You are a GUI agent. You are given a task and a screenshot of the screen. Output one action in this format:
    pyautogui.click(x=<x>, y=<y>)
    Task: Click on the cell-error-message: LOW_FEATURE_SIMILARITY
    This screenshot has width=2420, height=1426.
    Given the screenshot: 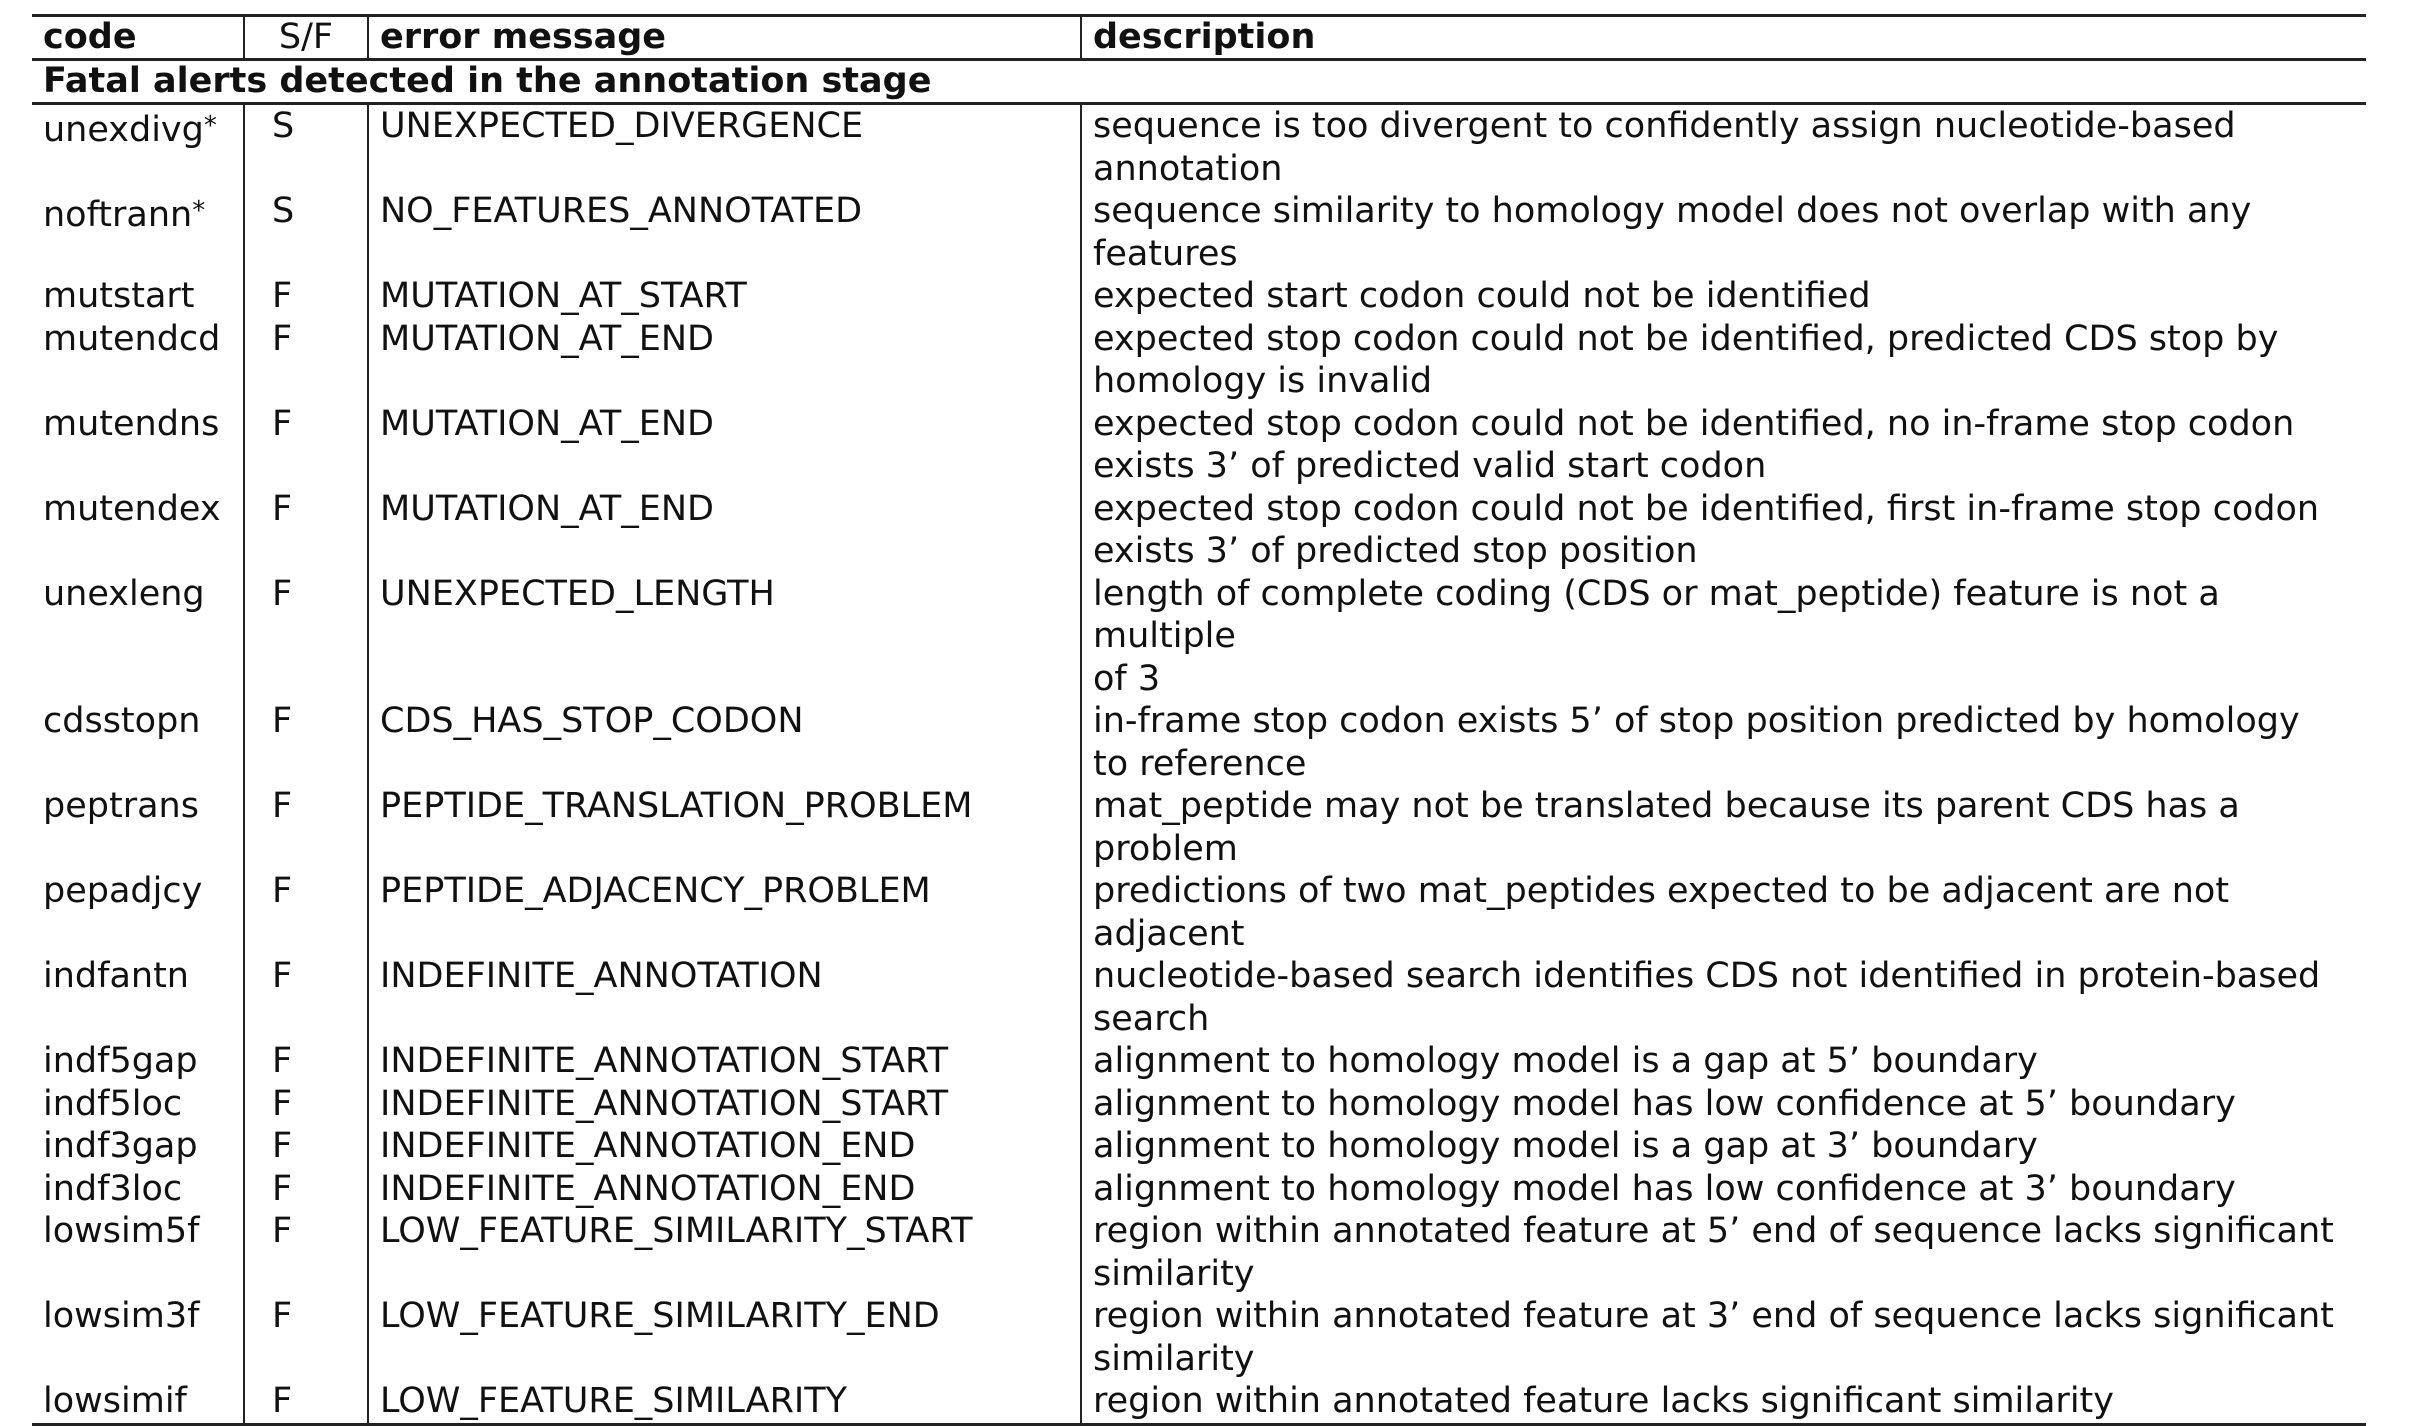 What is the action you would take?
    pyautogui.click(x=725, y=1403)
    